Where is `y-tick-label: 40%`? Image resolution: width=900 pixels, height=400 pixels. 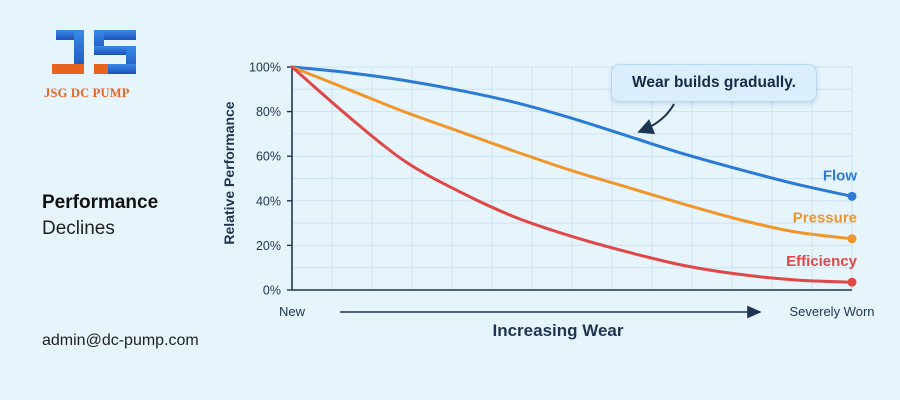 y-tick-label: 40% is located at coordinates (268, 201).